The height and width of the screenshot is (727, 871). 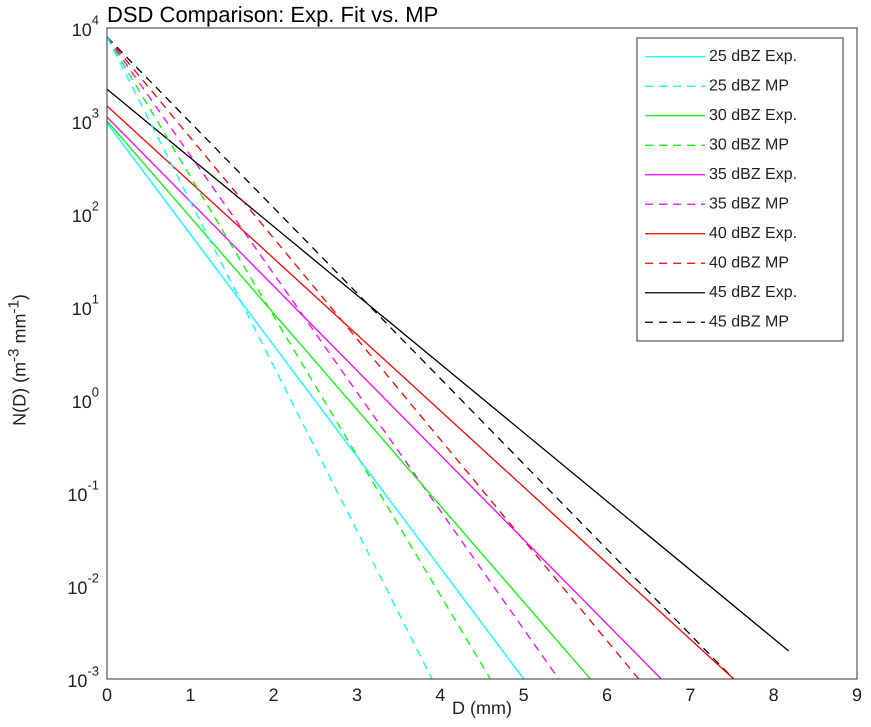 What do you see at coordinates (749, 322) in the screenshot?
I see `legend-label: 45 dBZ MP` at bounding box center [749, 322].